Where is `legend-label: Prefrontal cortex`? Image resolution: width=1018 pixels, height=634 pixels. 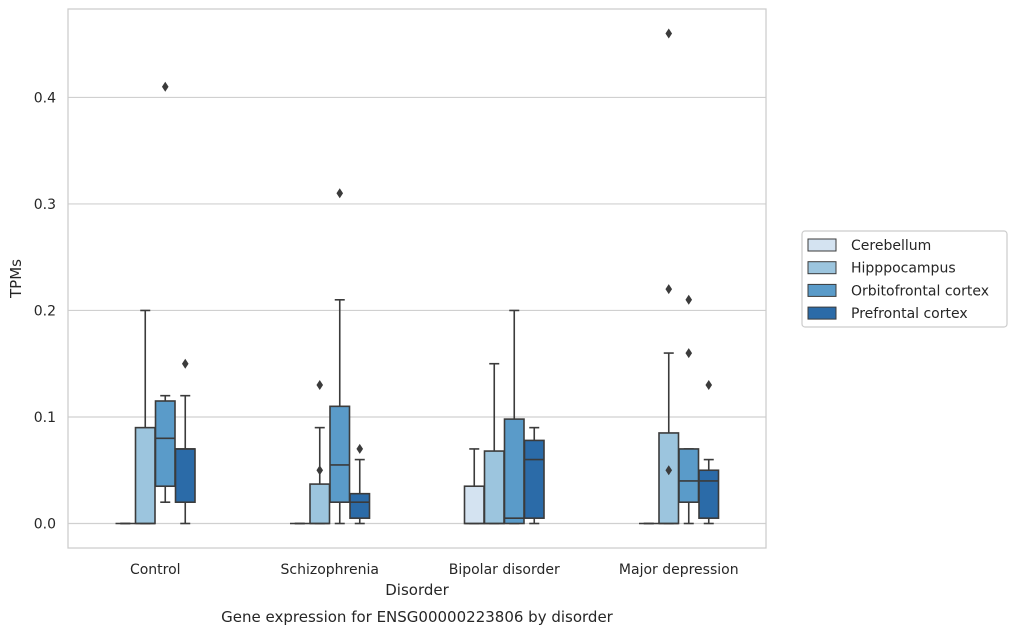 legend-label: Prefrontal cortex is located at coordinates (909, 314).